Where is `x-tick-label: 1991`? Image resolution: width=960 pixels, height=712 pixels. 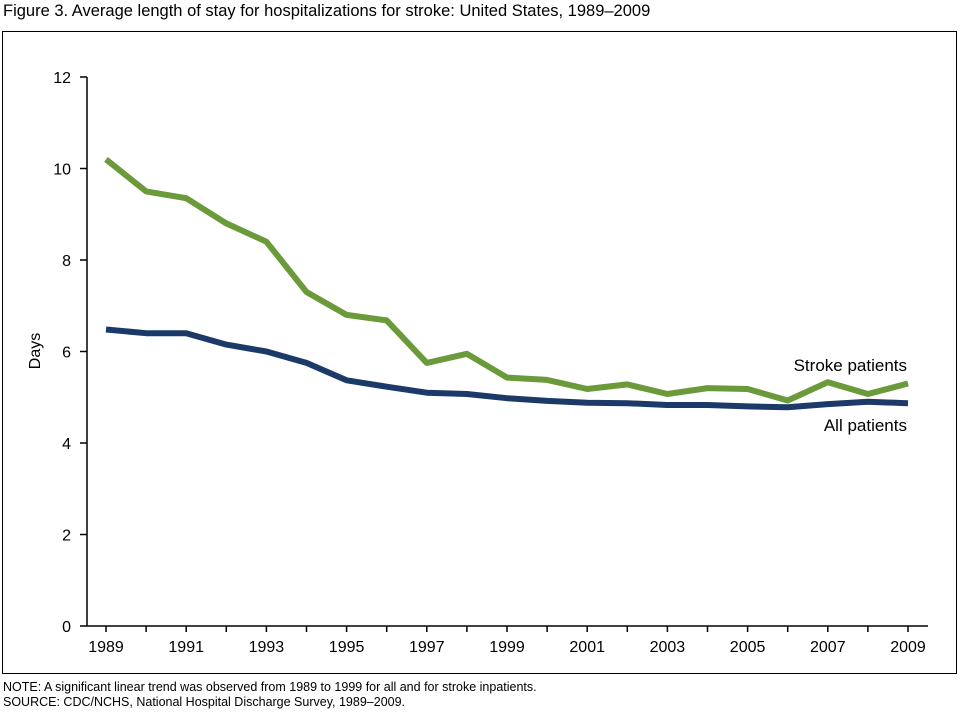
x-tick-label: 1991 is located at coordinates (186, 647).